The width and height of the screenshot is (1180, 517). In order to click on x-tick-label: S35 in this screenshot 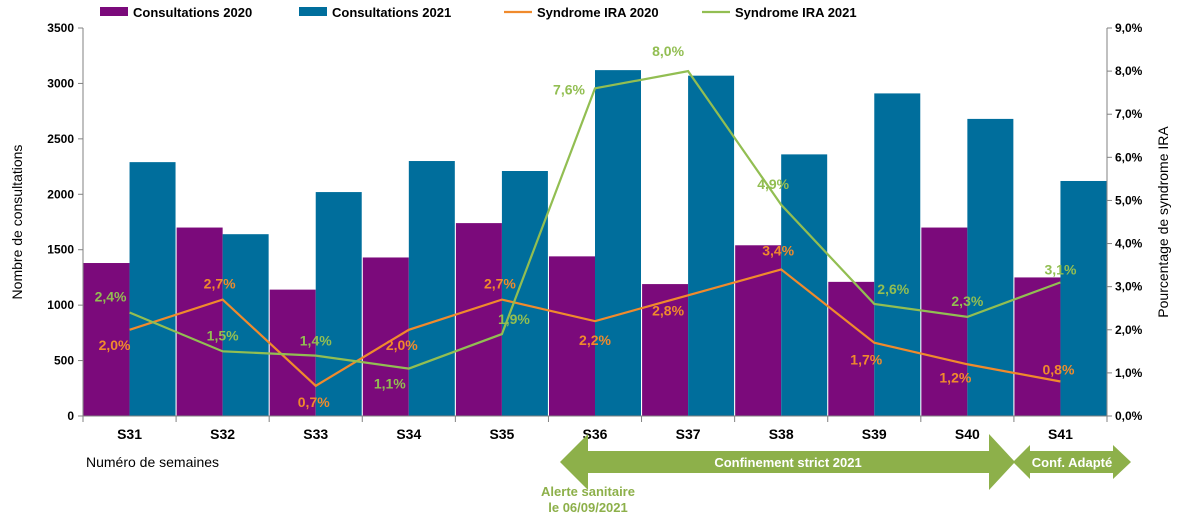, I will do `click(501, 434)`.